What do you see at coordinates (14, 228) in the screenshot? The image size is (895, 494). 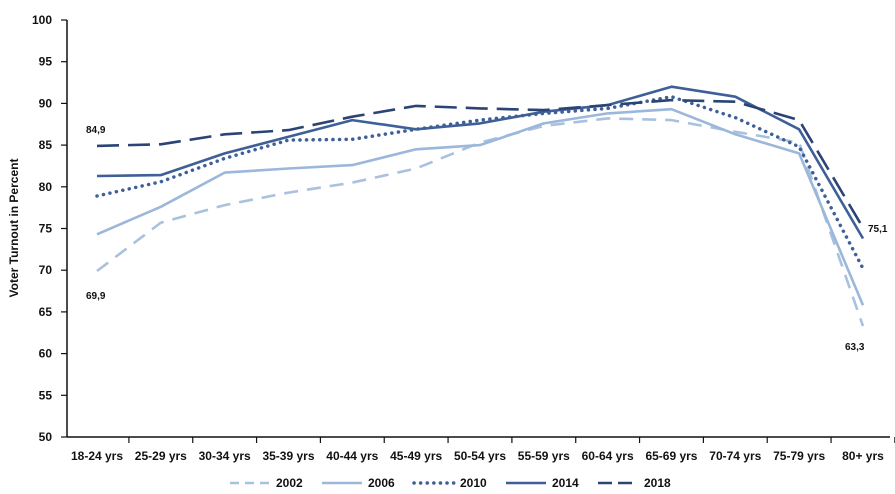 I see `y-axis-title: Voter Turnout in Percent` at bounding box center [14, 228].